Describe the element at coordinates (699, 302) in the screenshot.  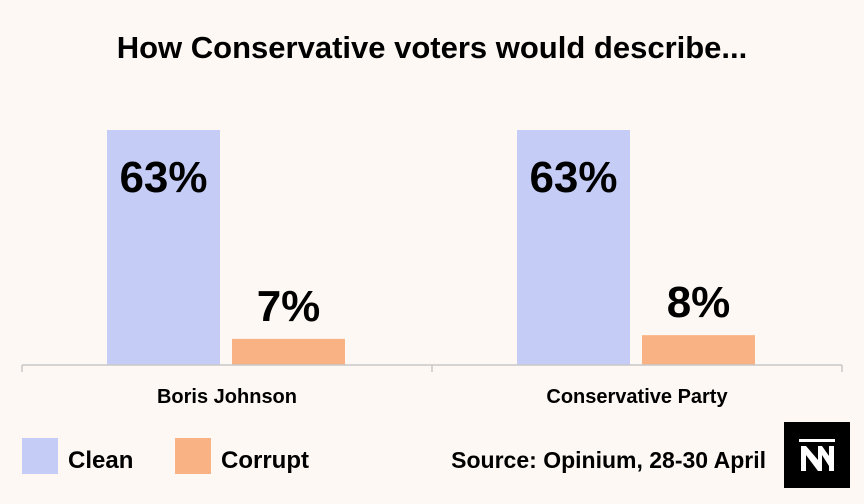
I see `value-label-corrupt-1: 8%` at that location.